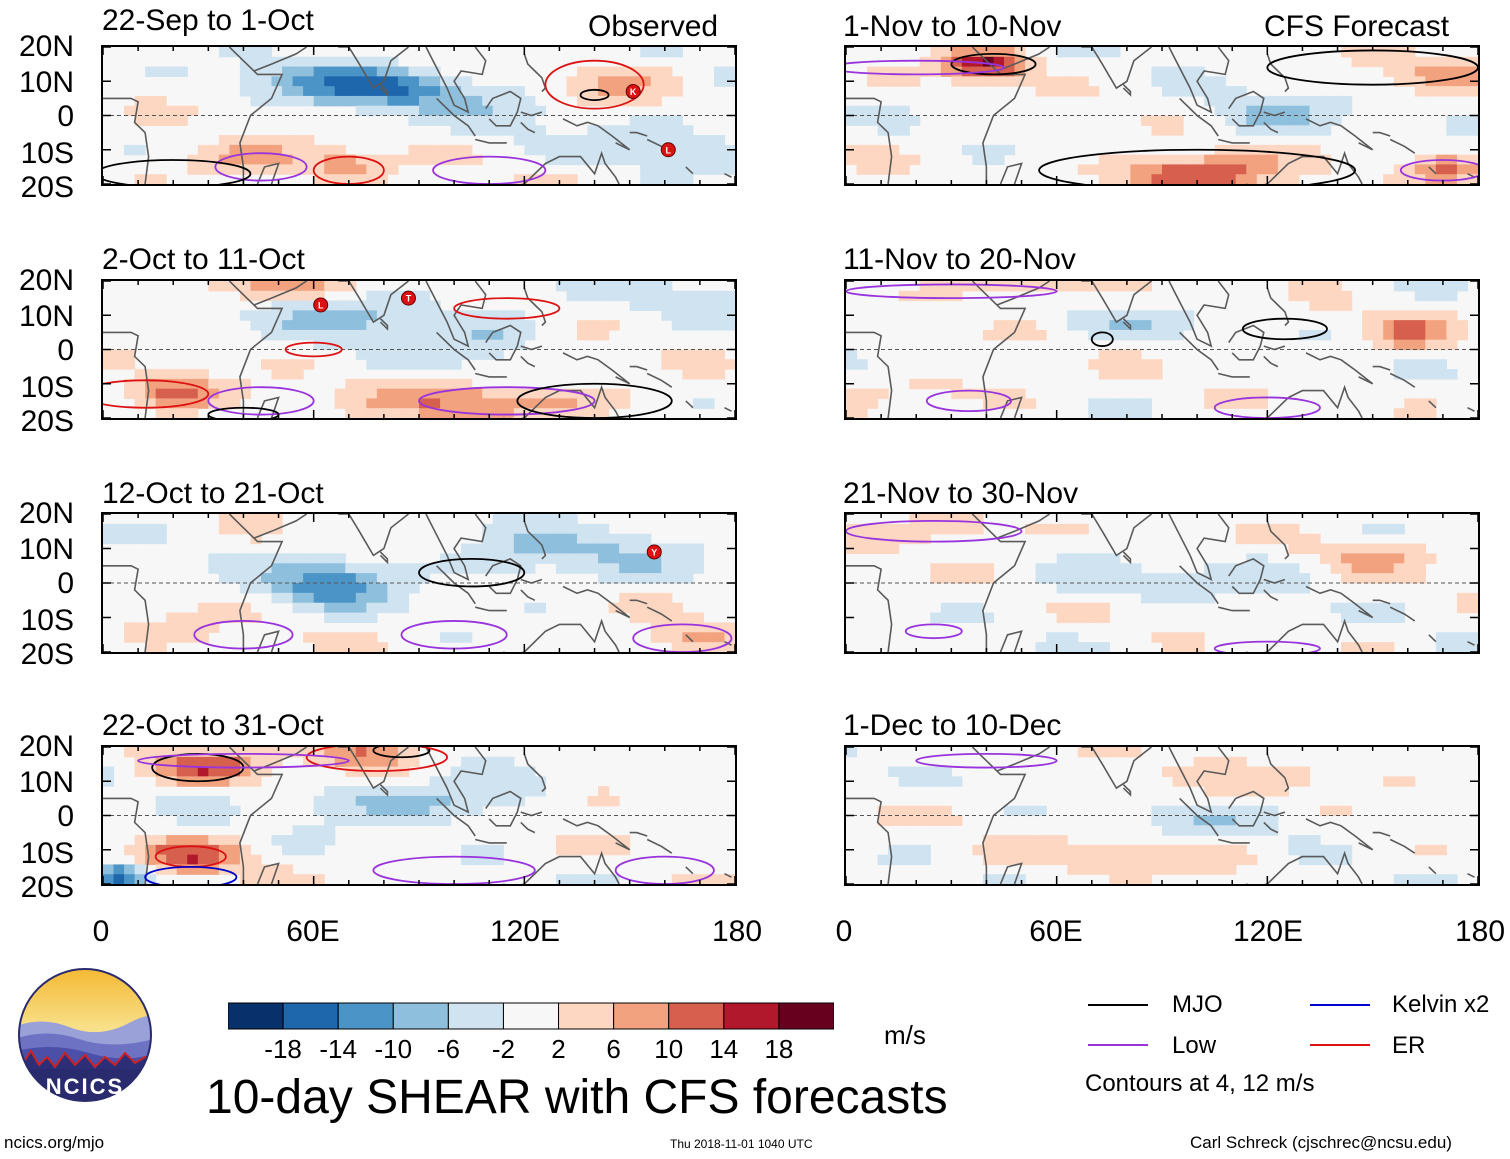 This screenshot has width=1510, height=1159. Describe the element at coordinates (313, 349) in the screenshot. I see `contour-er` at that location.